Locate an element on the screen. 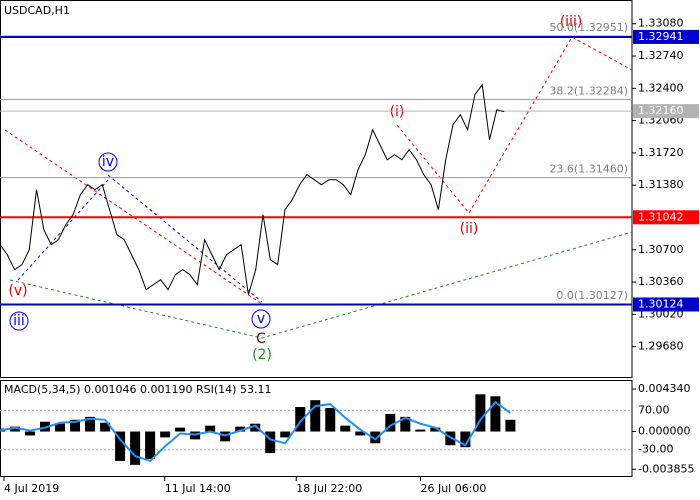 This screenshot has width=700, height=500. y-tick-label: 1.33080 is located at coordinates (661, 23).